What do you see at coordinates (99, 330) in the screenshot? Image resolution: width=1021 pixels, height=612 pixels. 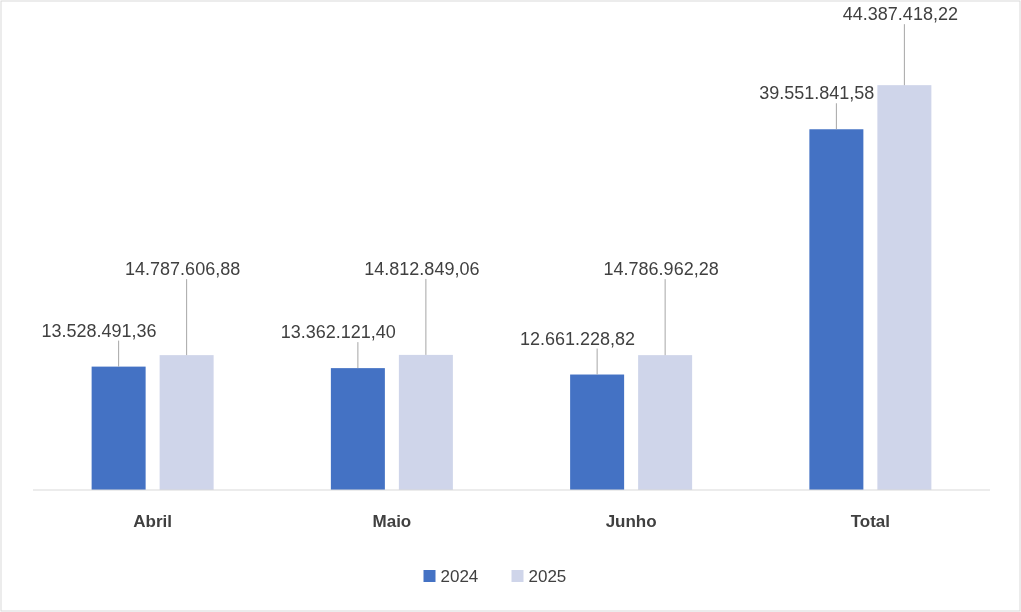 I see `data-label: 13.528.491,36` at bounding box center [99, 330].